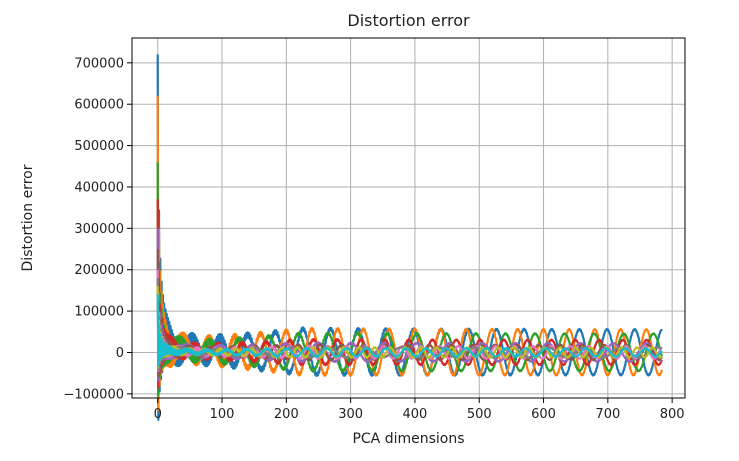 Image resolution: width=739 pixels, height=461 pixels. Describe the element at coordinates (99, 187) in the screenshot. I see `y-tick-label: 400000` at that location.